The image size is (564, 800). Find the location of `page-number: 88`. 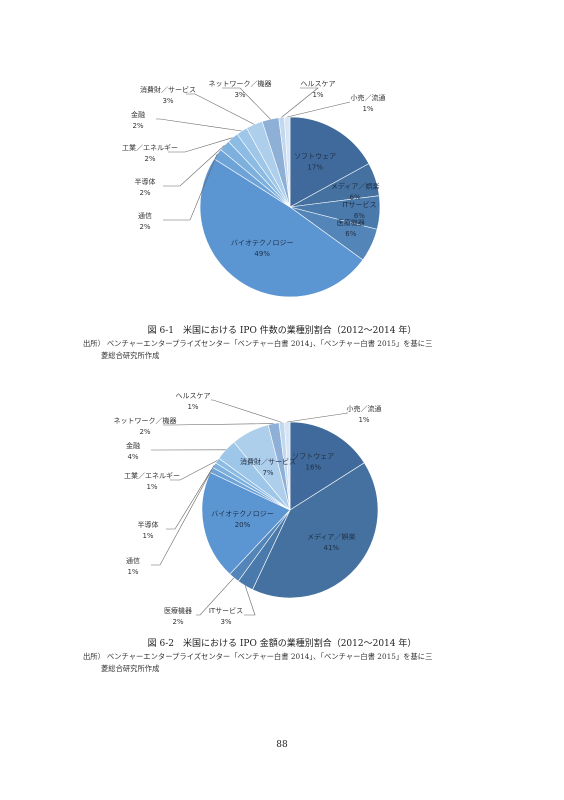

page-number: 88 is located at coordinates (282, 745).